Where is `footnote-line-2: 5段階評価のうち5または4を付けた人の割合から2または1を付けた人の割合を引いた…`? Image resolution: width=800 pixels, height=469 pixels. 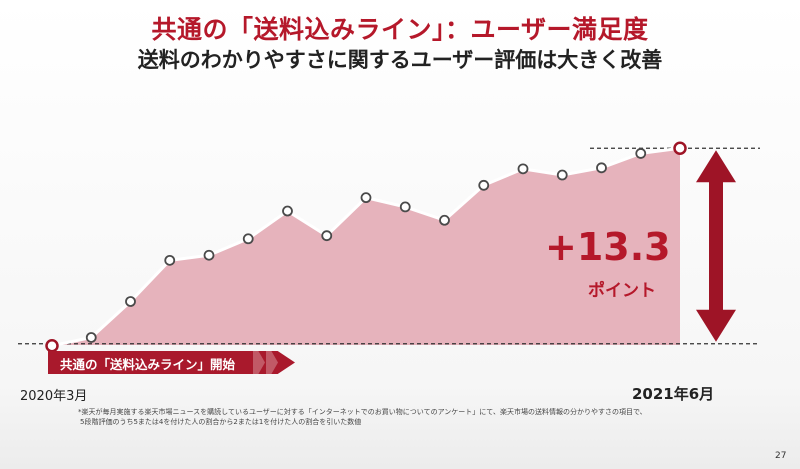 footnote-line-2: 5段階評価のうち5または4を付けた人の割合から2または1を付けた人の割合を引いた… is located at coordinates (221, 422).